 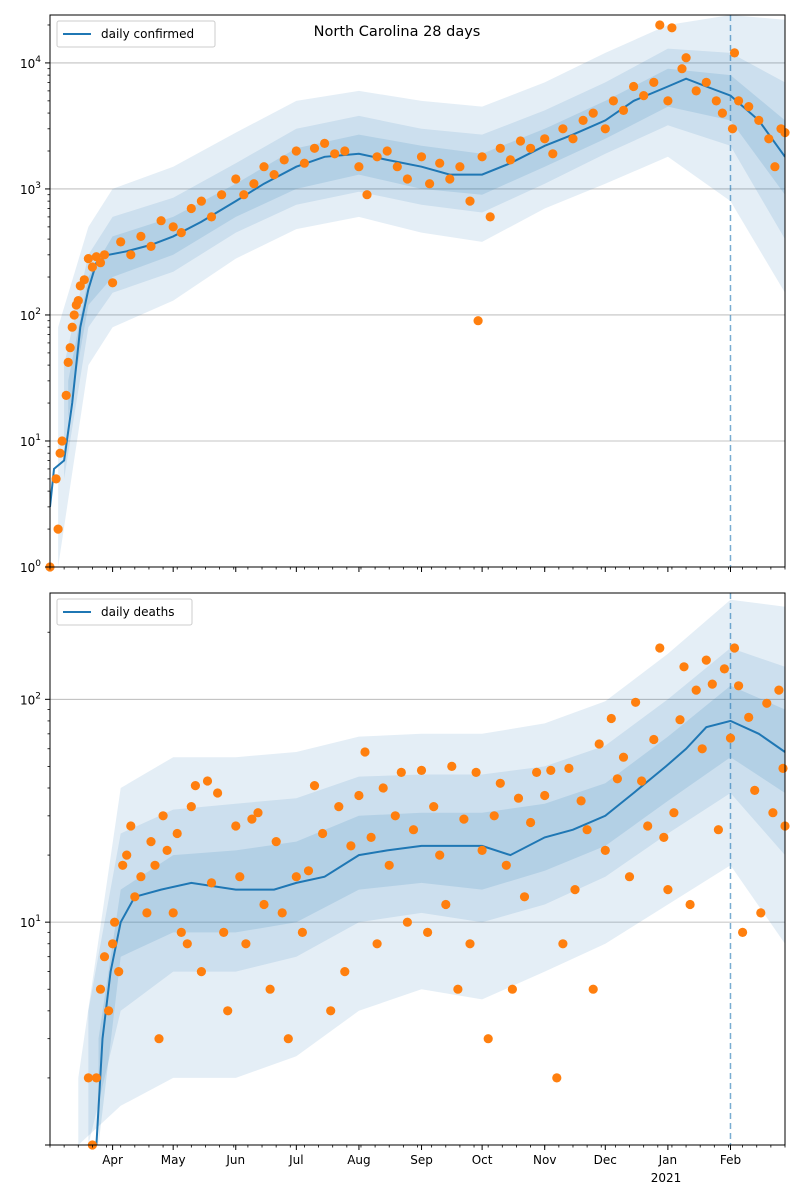 I want to click on x-tick-label: Apr, so click(x=112, y=1160).